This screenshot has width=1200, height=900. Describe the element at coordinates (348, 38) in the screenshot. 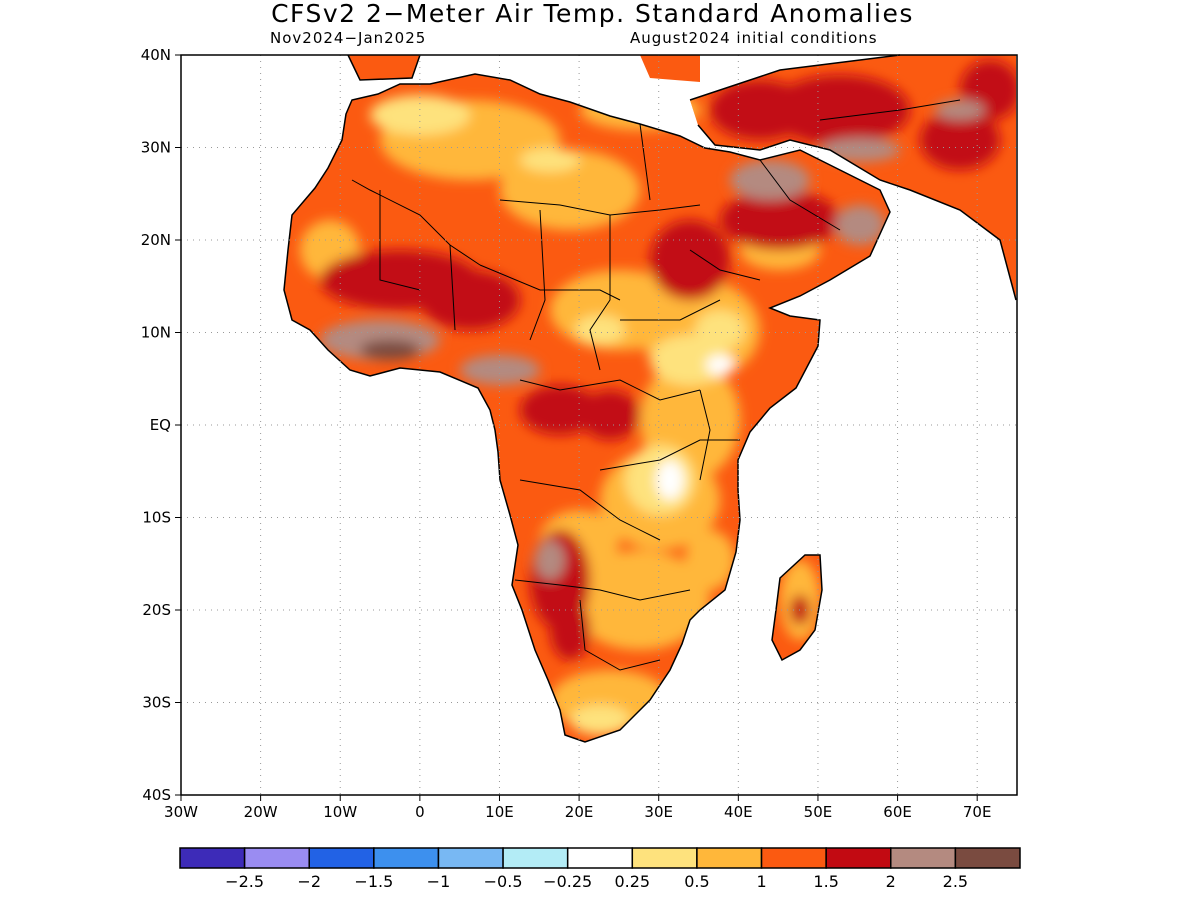

I see `forecast-period: Nov2024−Jan2025` at that location.